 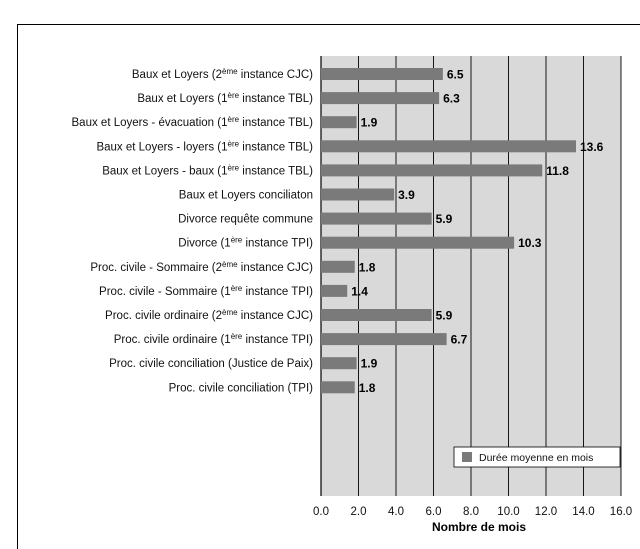 I want to click on category-label-text: Proc. civile ordinaire (1, so click(x=172, y=340).